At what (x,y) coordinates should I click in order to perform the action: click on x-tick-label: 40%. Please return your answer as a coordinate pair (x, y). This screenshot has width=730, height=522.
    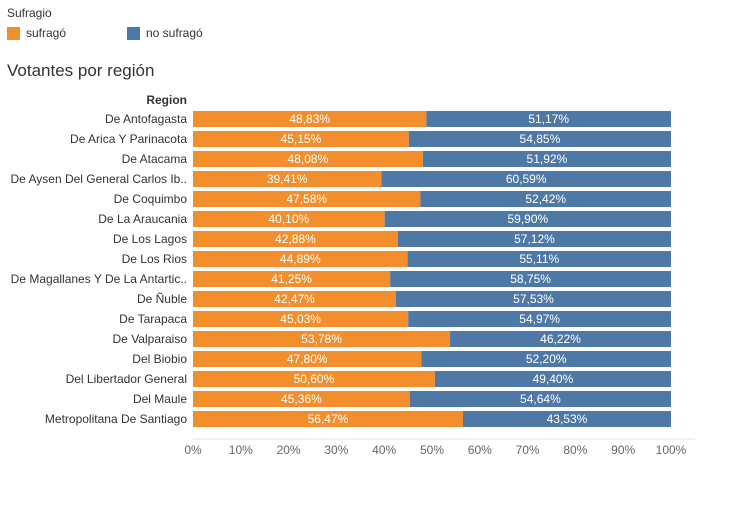
    Looking at the image, I should click on (384, 450).